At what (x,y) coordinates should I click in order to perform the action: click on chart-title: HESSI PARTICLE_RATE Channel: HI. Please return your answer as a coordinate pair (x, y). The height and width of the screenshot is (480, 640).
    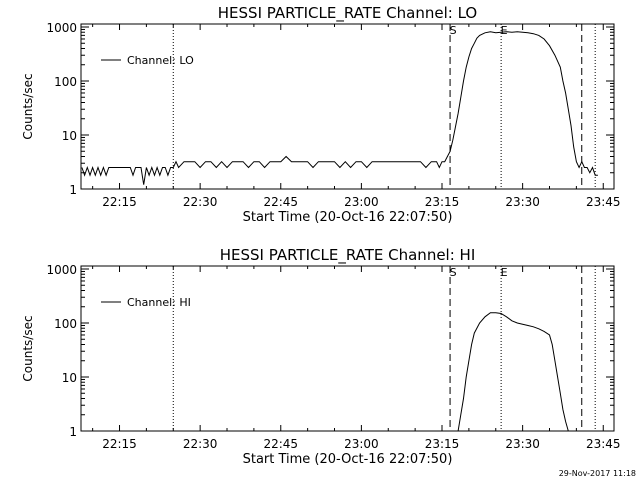
    Looking at the image, I should click on (348, 255).